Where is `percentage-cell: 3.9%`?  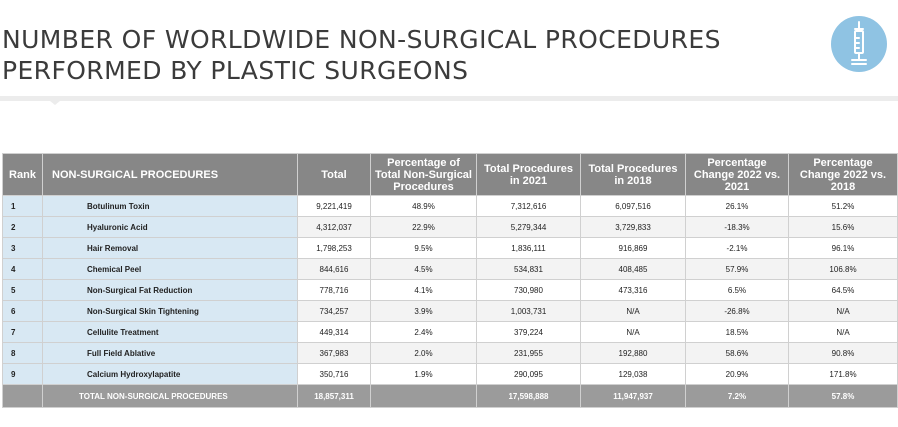 percentage-cell: 3.9% is located at coordinates (423, 311).